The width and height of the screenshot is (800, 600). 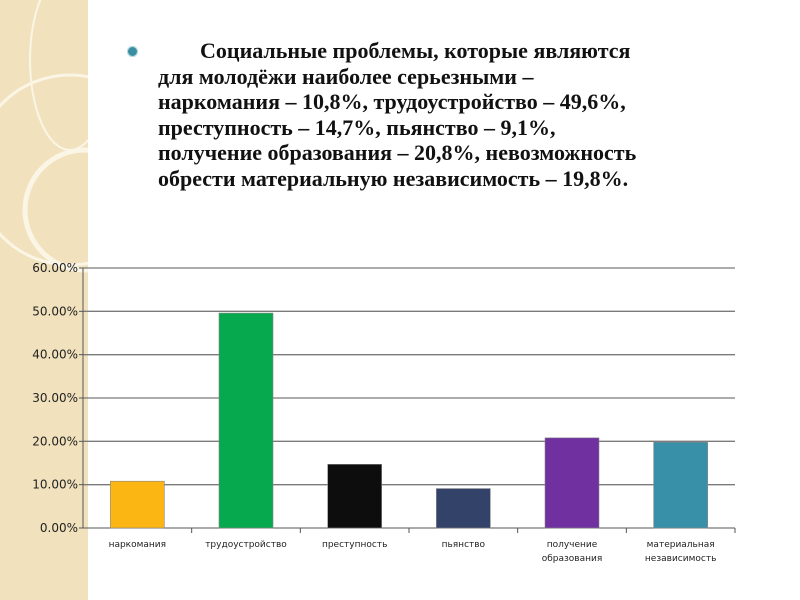 I want to click on x-category-label: материальная, so click(x=681, y=545).